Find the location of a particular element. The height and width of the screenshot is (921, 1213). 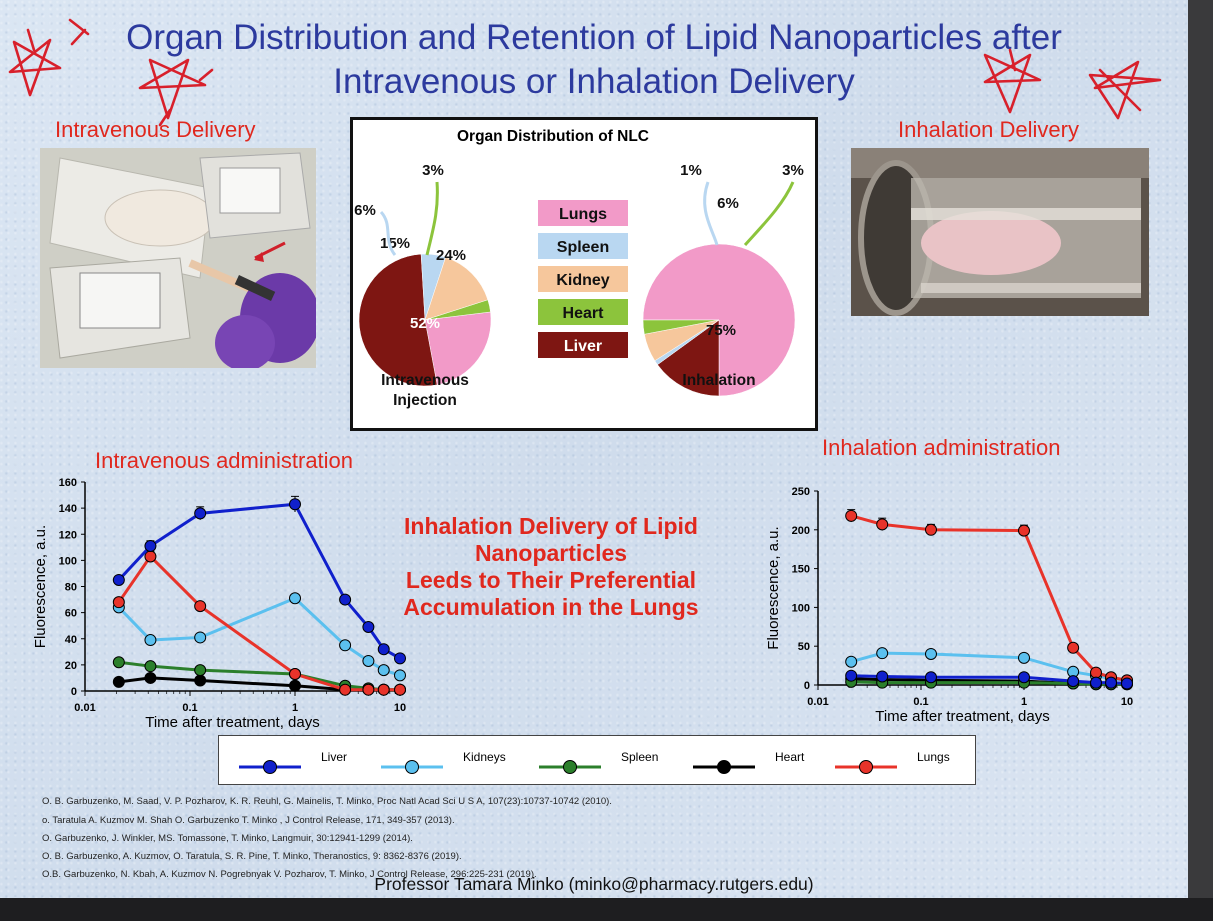

pie-legend-swatch-kidney is located at coordinates (583, 279).